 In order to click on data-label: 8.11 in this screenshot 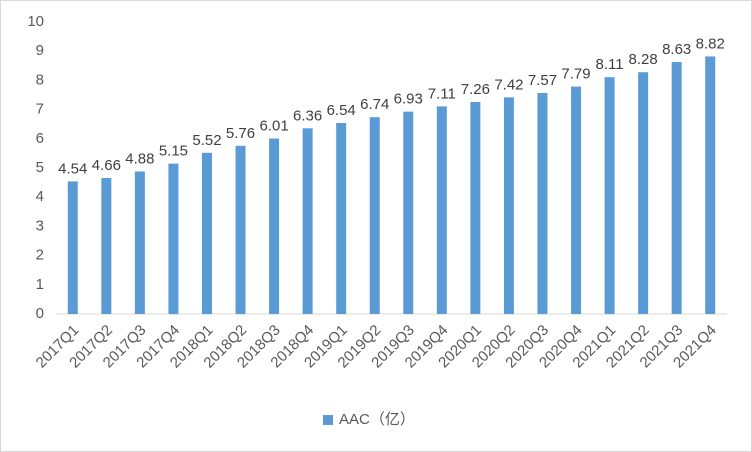, I will do `click(610, 64)`.